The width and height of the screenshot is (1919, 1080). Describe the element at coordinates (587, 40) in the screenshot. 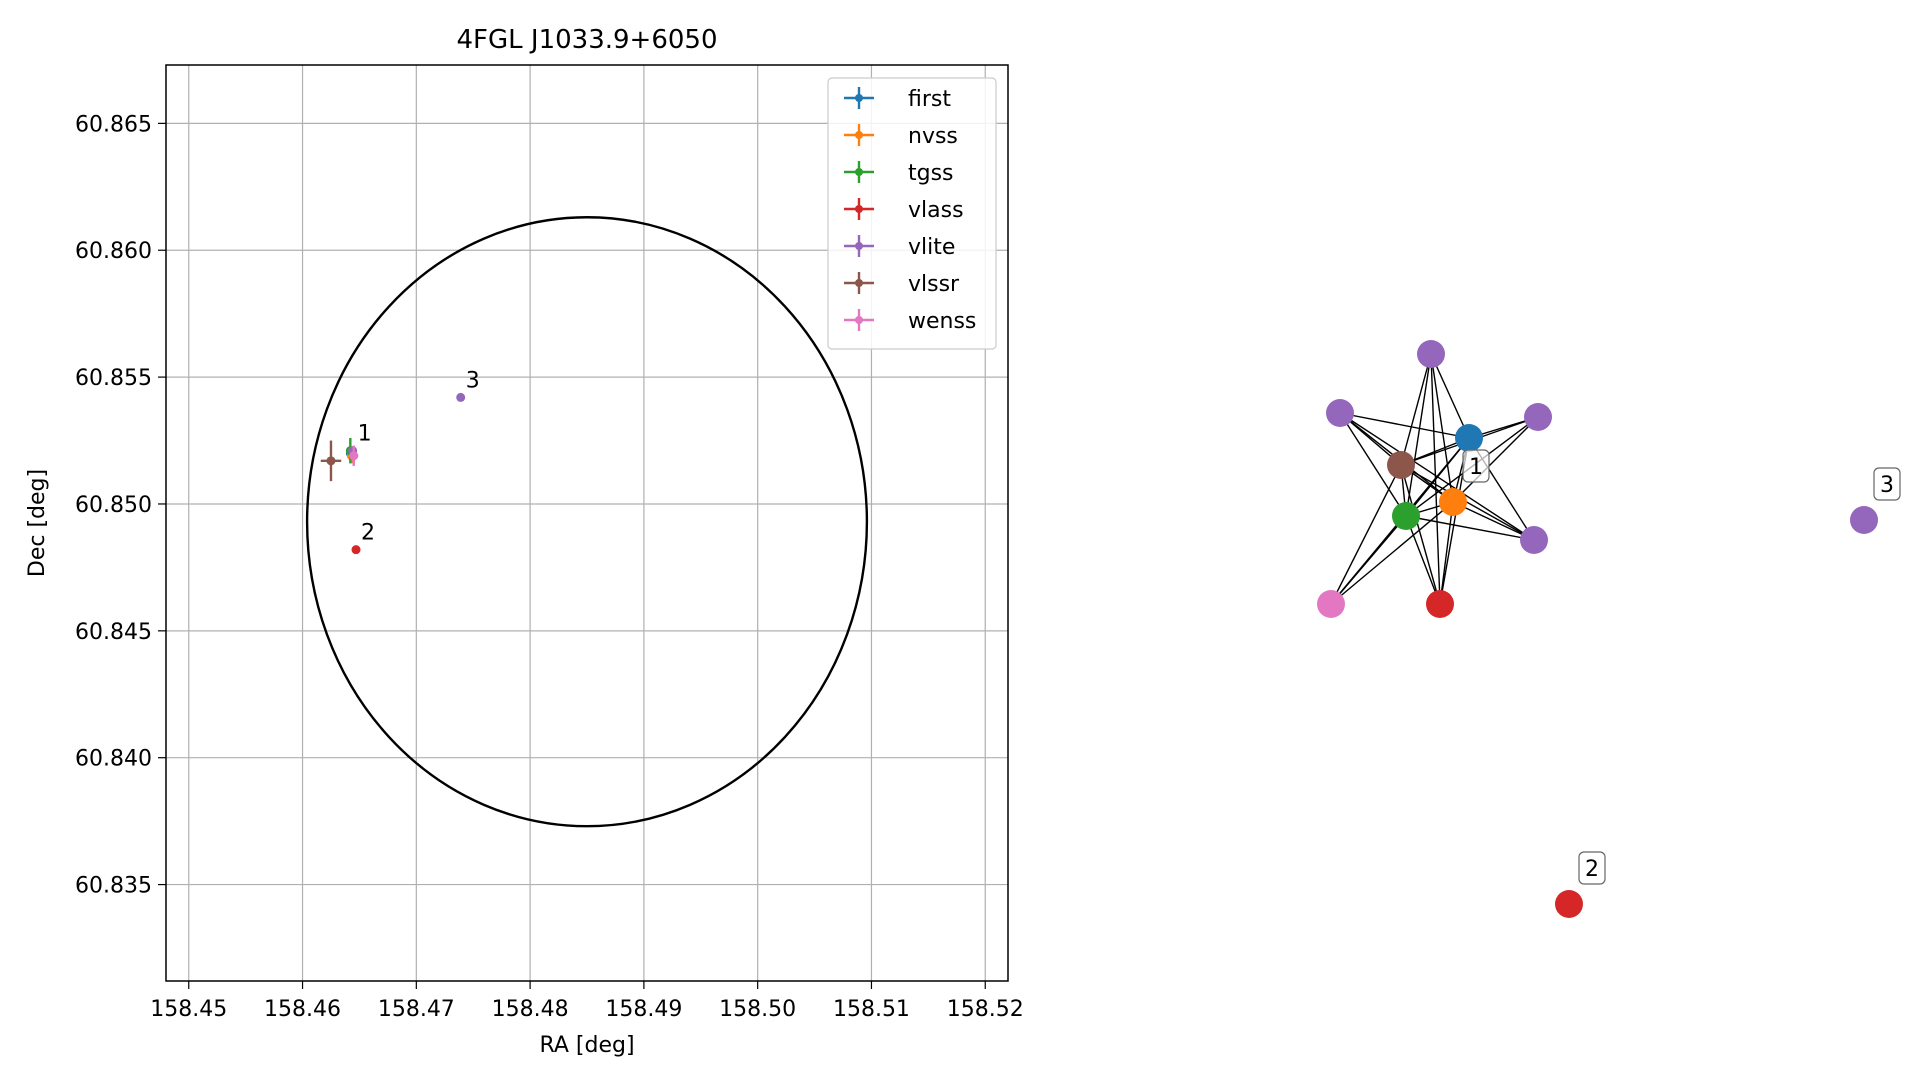

I see `chart-title: 4FGL J1033.9+6050` at that location.